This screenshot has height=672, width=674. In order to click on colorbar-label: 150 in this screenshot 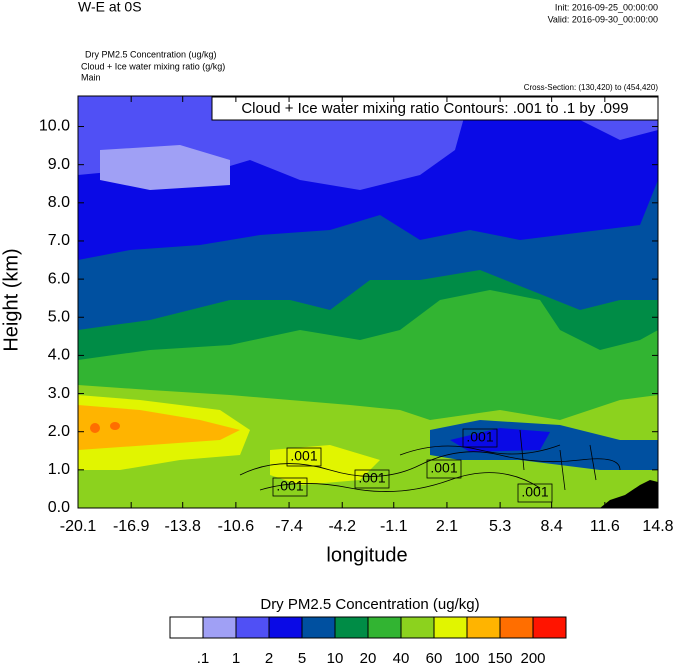, I will do `click(499, 658)`.